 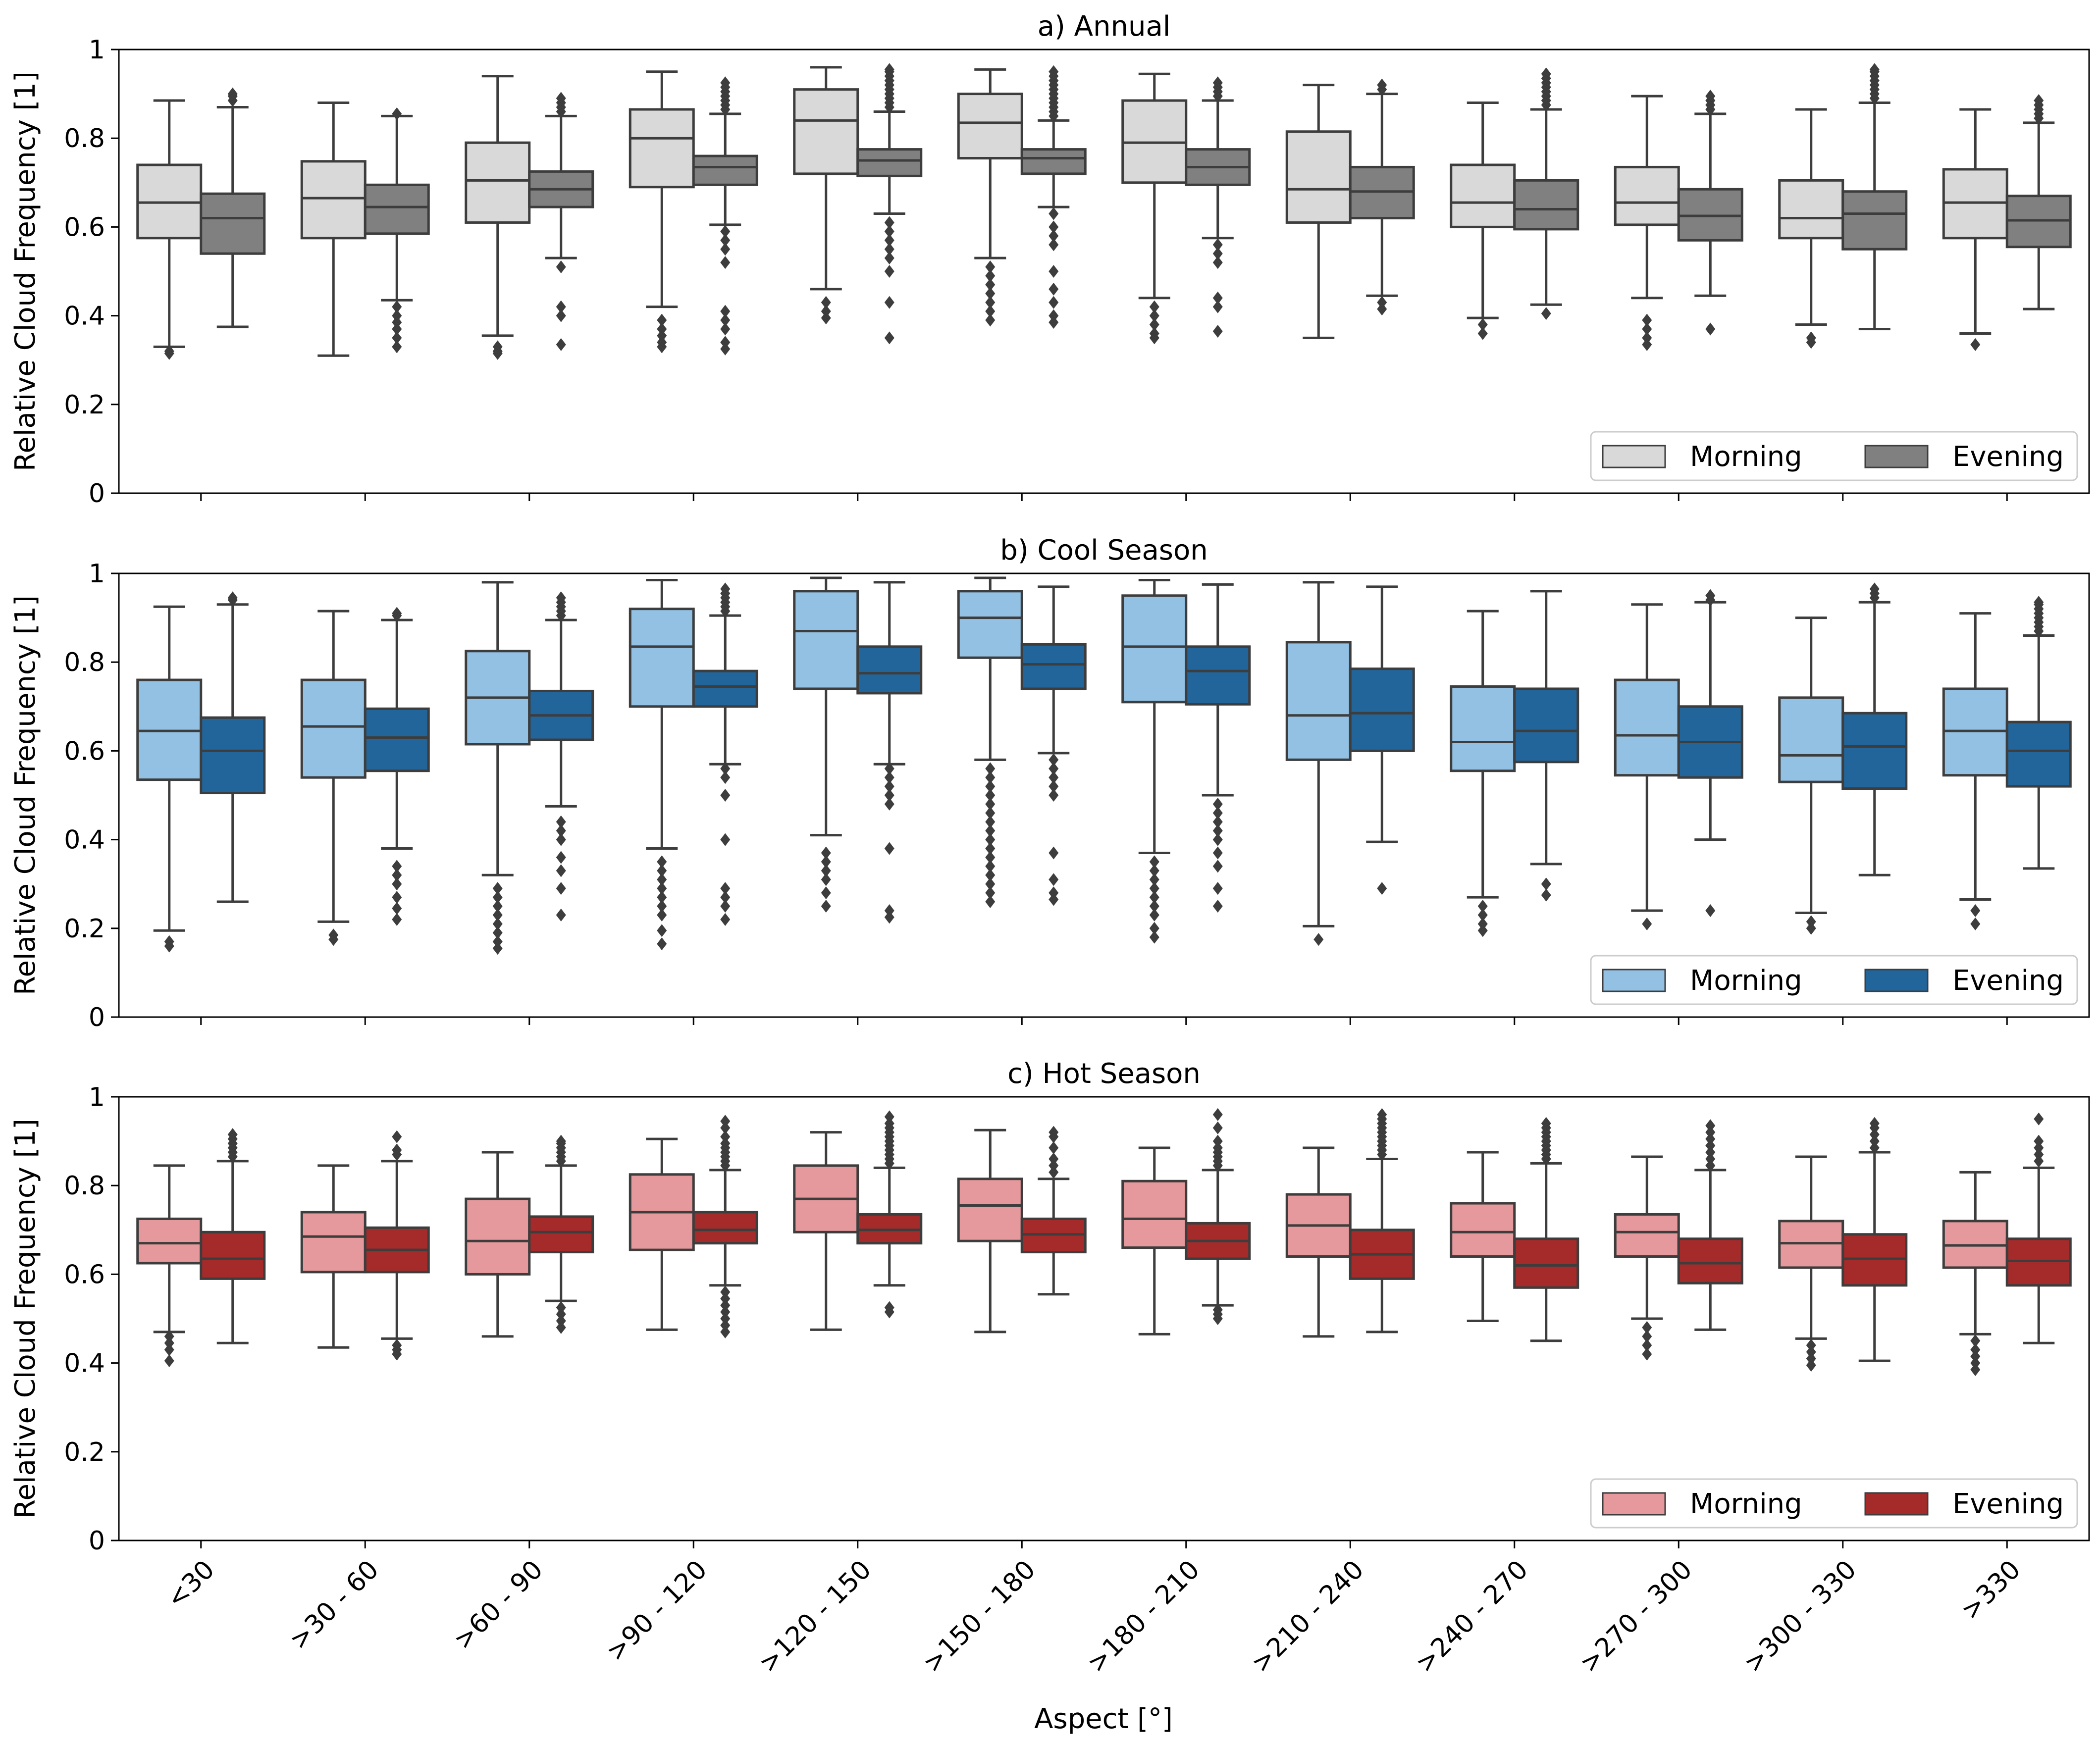 I want to click on y-axis-title: Relative Cloud Frequency [1], so click(x=25, y=271).